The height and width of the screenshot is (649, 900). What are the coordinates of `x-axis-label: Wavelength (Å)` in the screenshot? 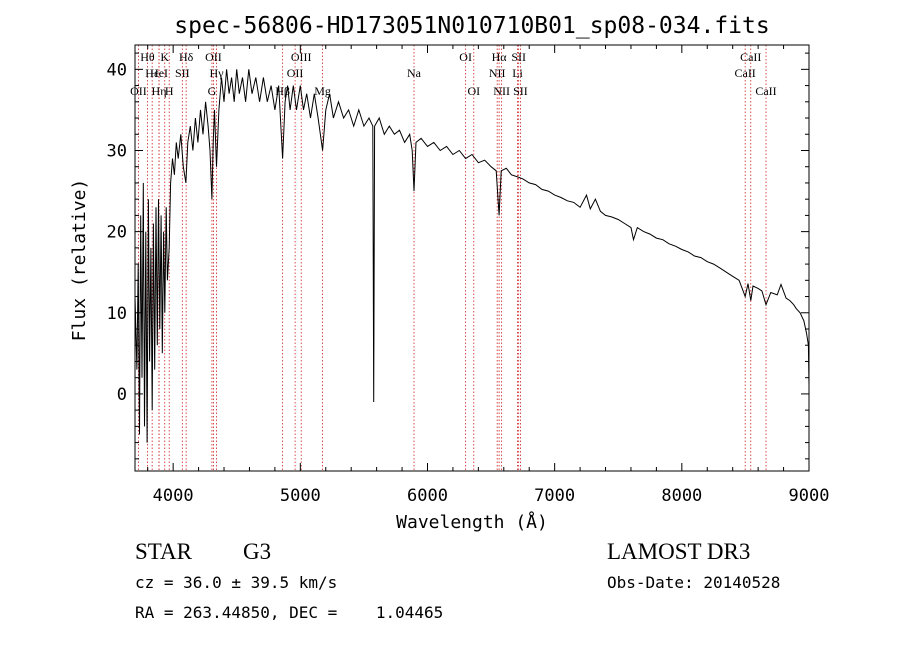 It's located at (472, 522).